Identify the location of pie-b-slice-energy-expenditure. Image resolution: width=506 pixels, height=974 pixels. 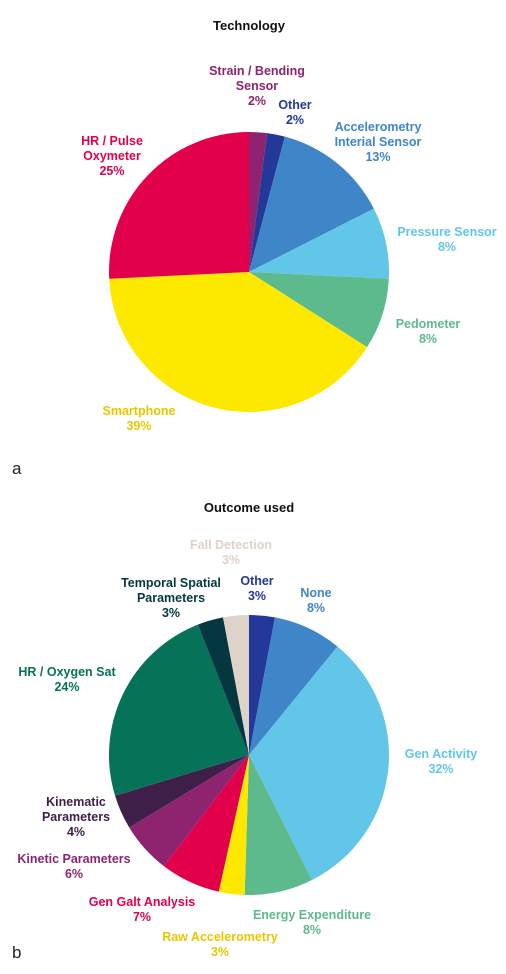
(278, 825).